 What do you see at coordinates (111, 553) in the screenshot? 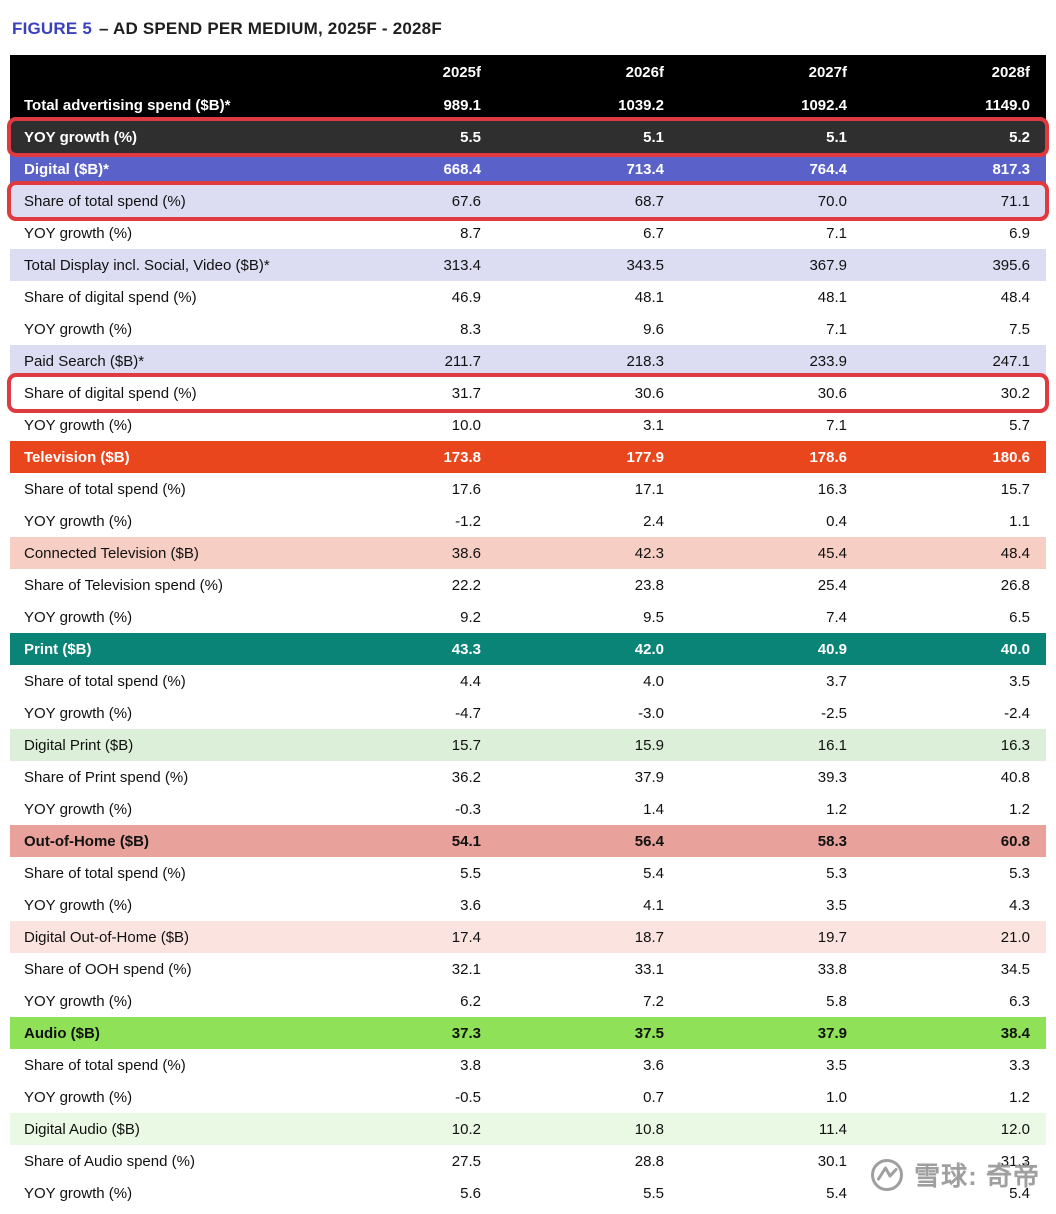
I see `row-label: Connected Television ($B)` at bounding box center [111, 553].